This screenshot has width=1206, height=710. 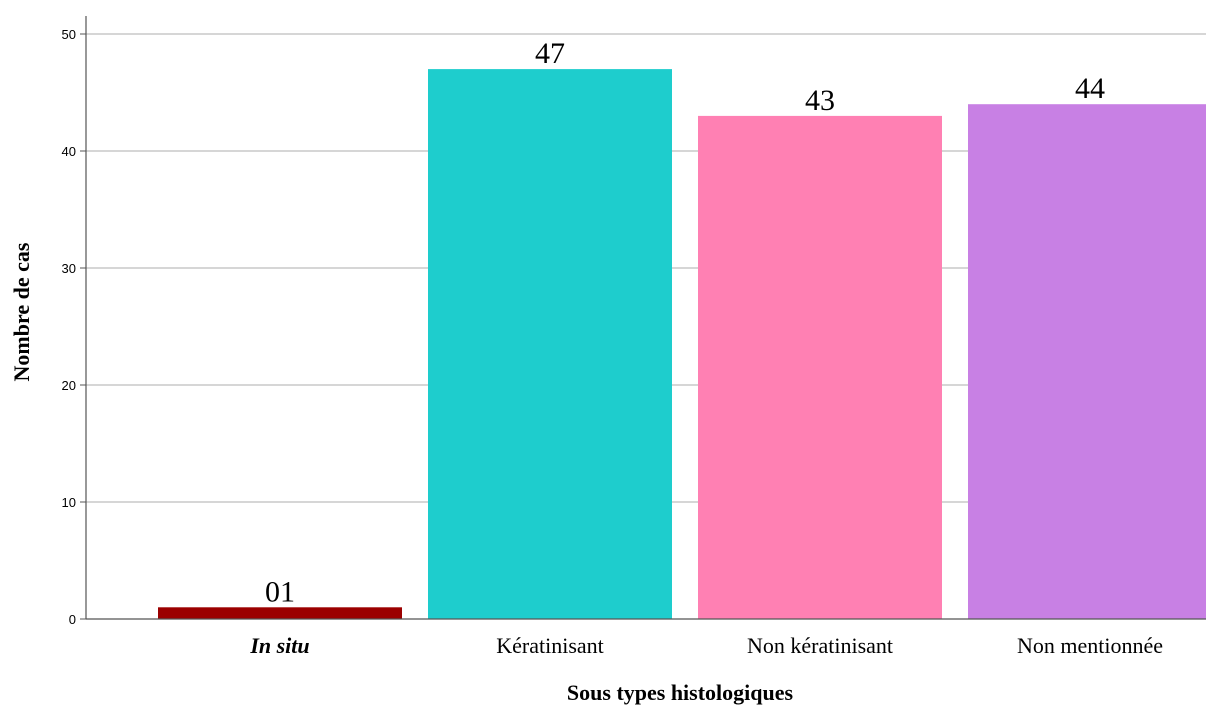 I want to click on data-label: 44, so click(x=1090, y=88).